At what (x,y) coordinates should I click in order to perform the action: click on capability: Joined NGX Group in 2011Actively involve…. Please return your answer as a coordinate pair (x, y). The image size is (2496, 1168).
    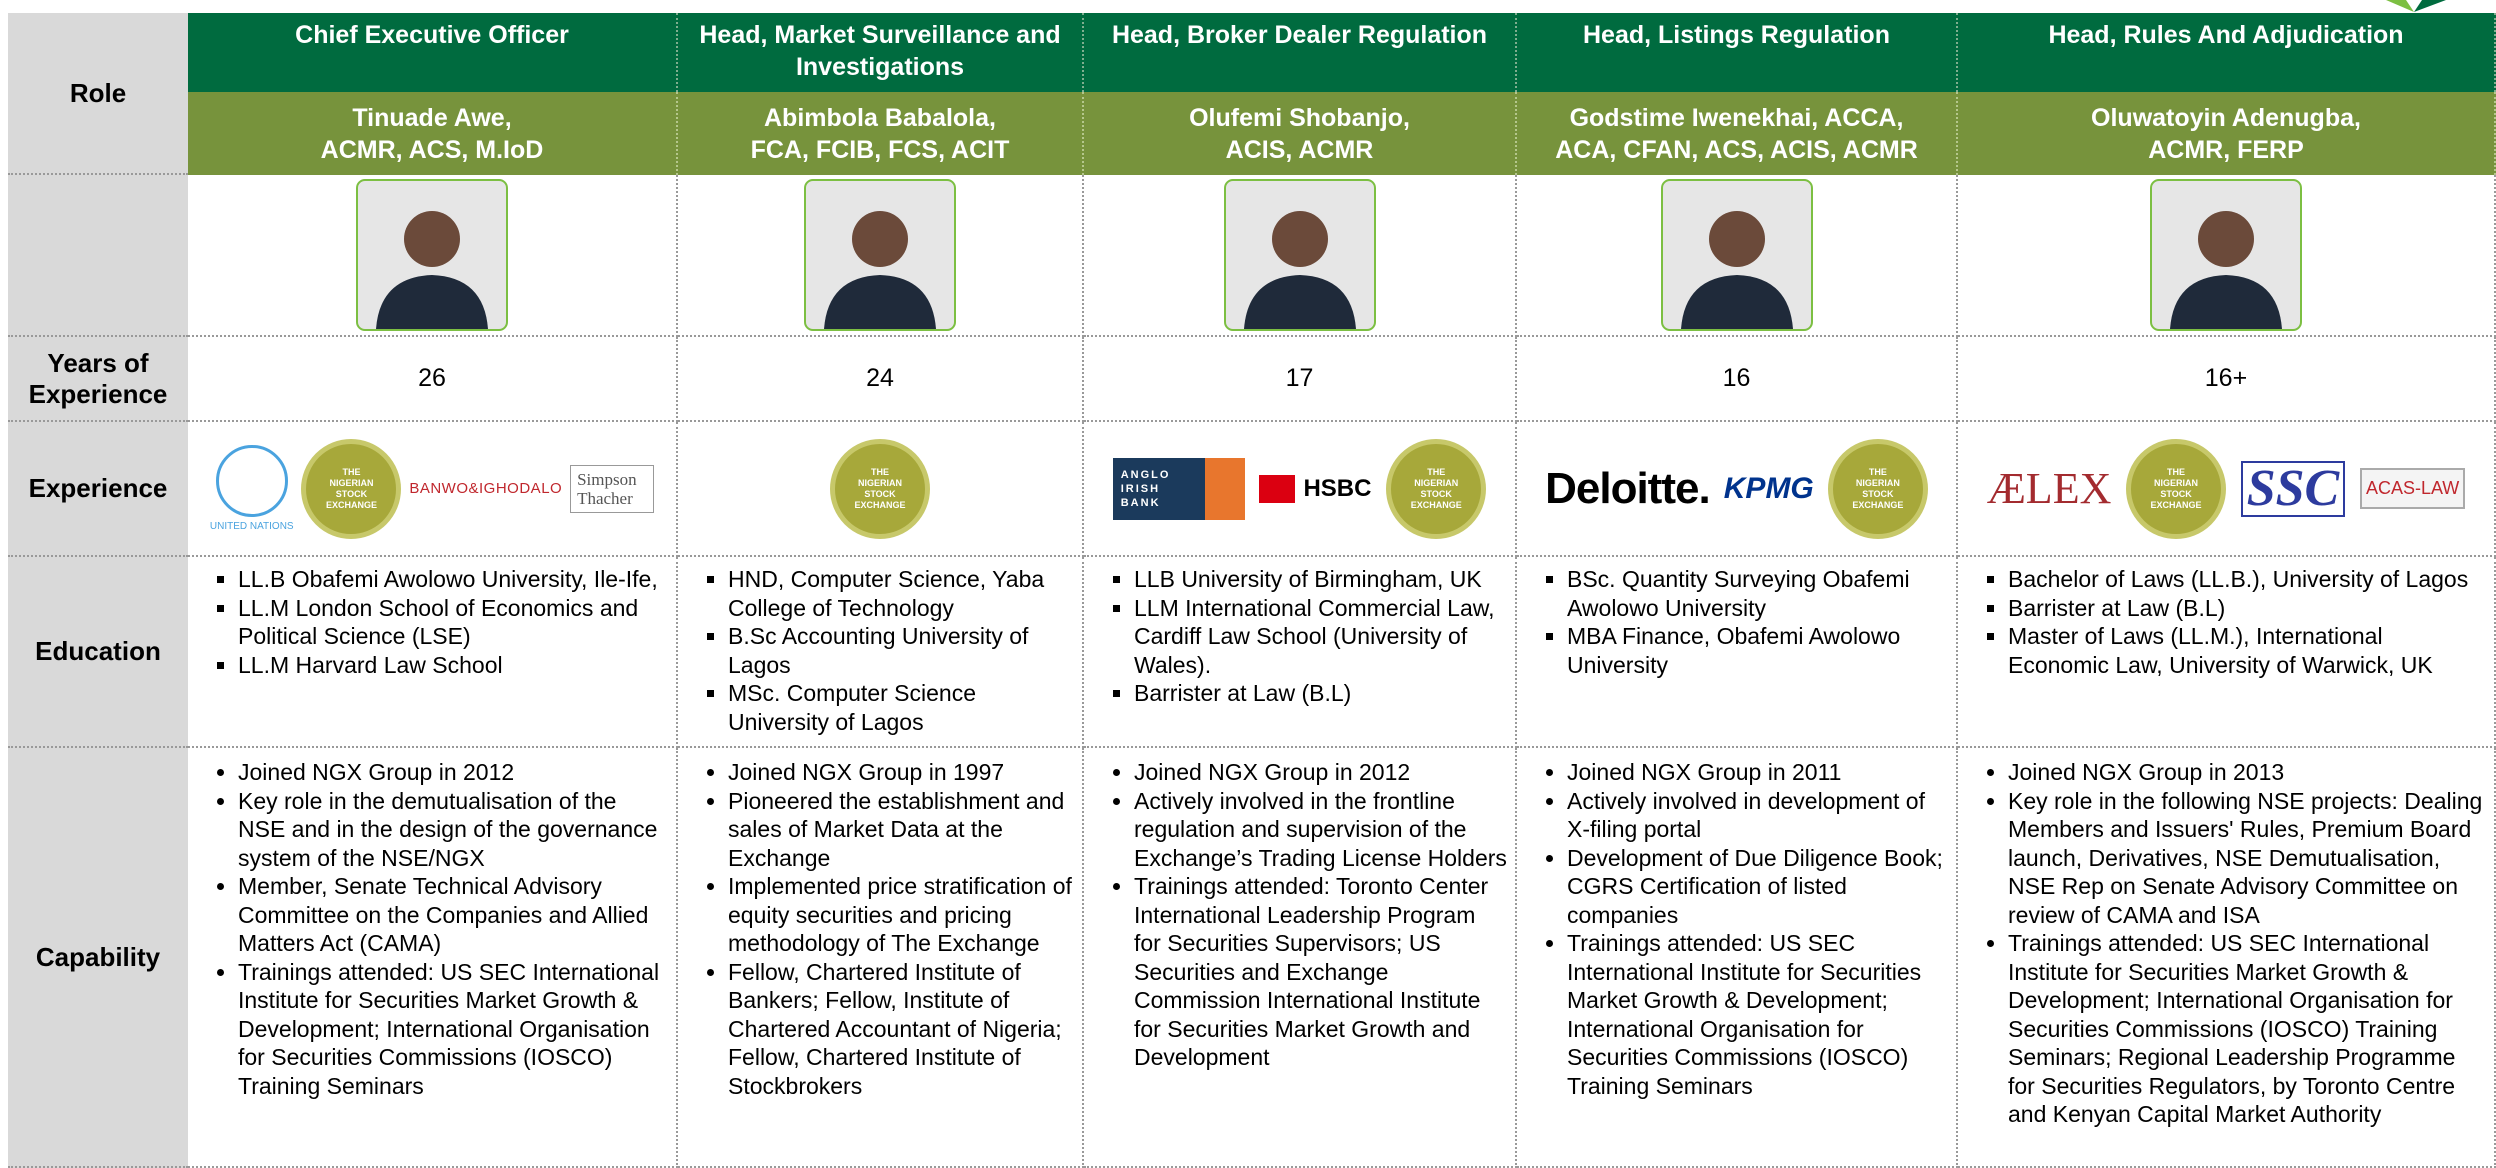
    Looking at the image, I should click on (1737, 958).